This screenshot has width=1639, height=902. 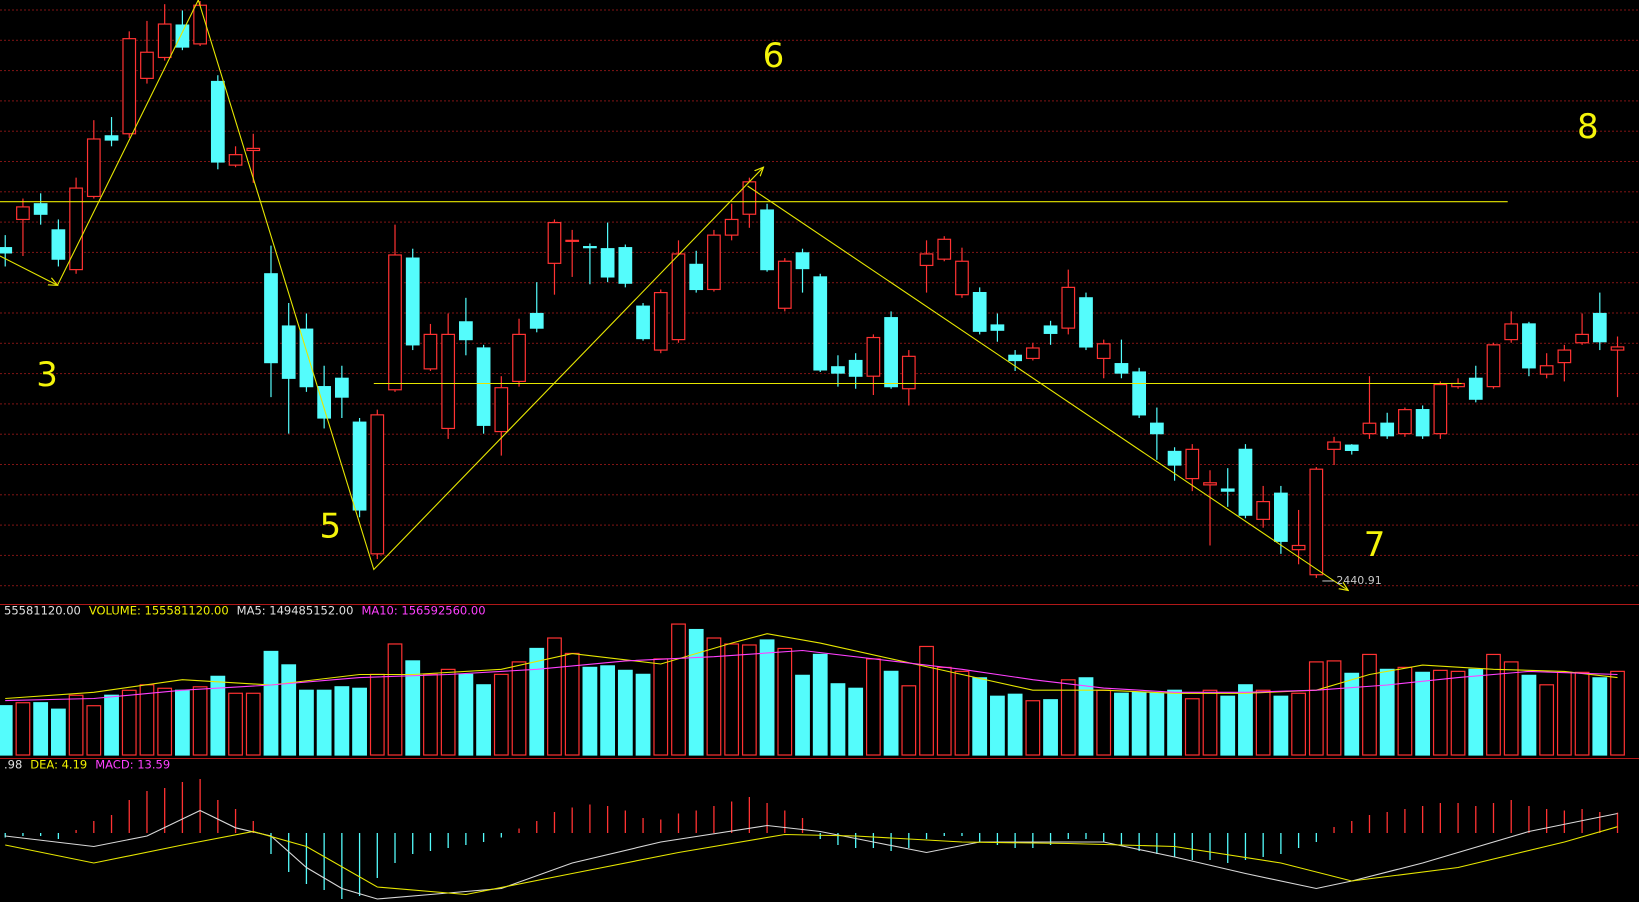 I want to click on wave-label: 8, so click(x=1588, y=127).